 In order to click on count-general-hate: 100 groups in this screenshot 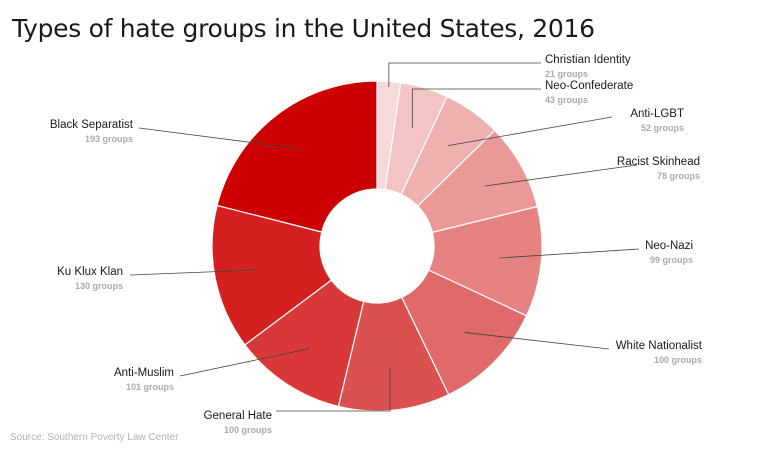, I will do `click(248, 430)`.